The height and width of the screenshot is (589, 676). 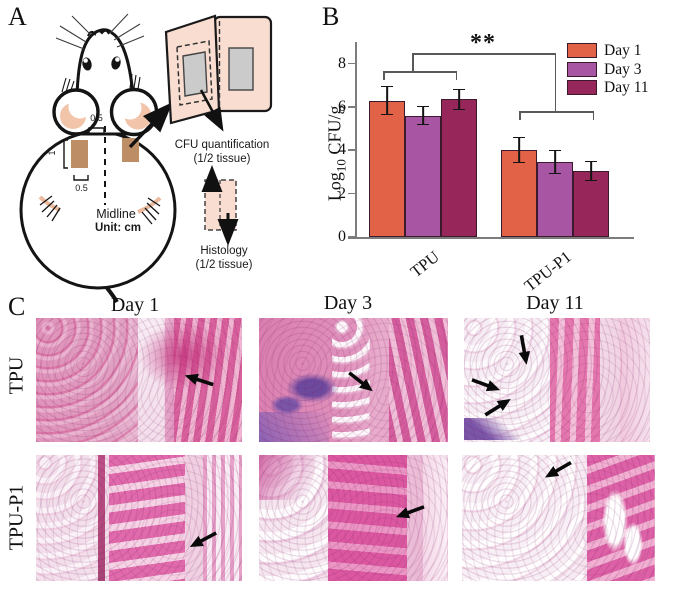 What do you see at coordinates (459, 168) in the screenshot?
I see `bar-TPU-Day 11` at bounding box center [459, 168].